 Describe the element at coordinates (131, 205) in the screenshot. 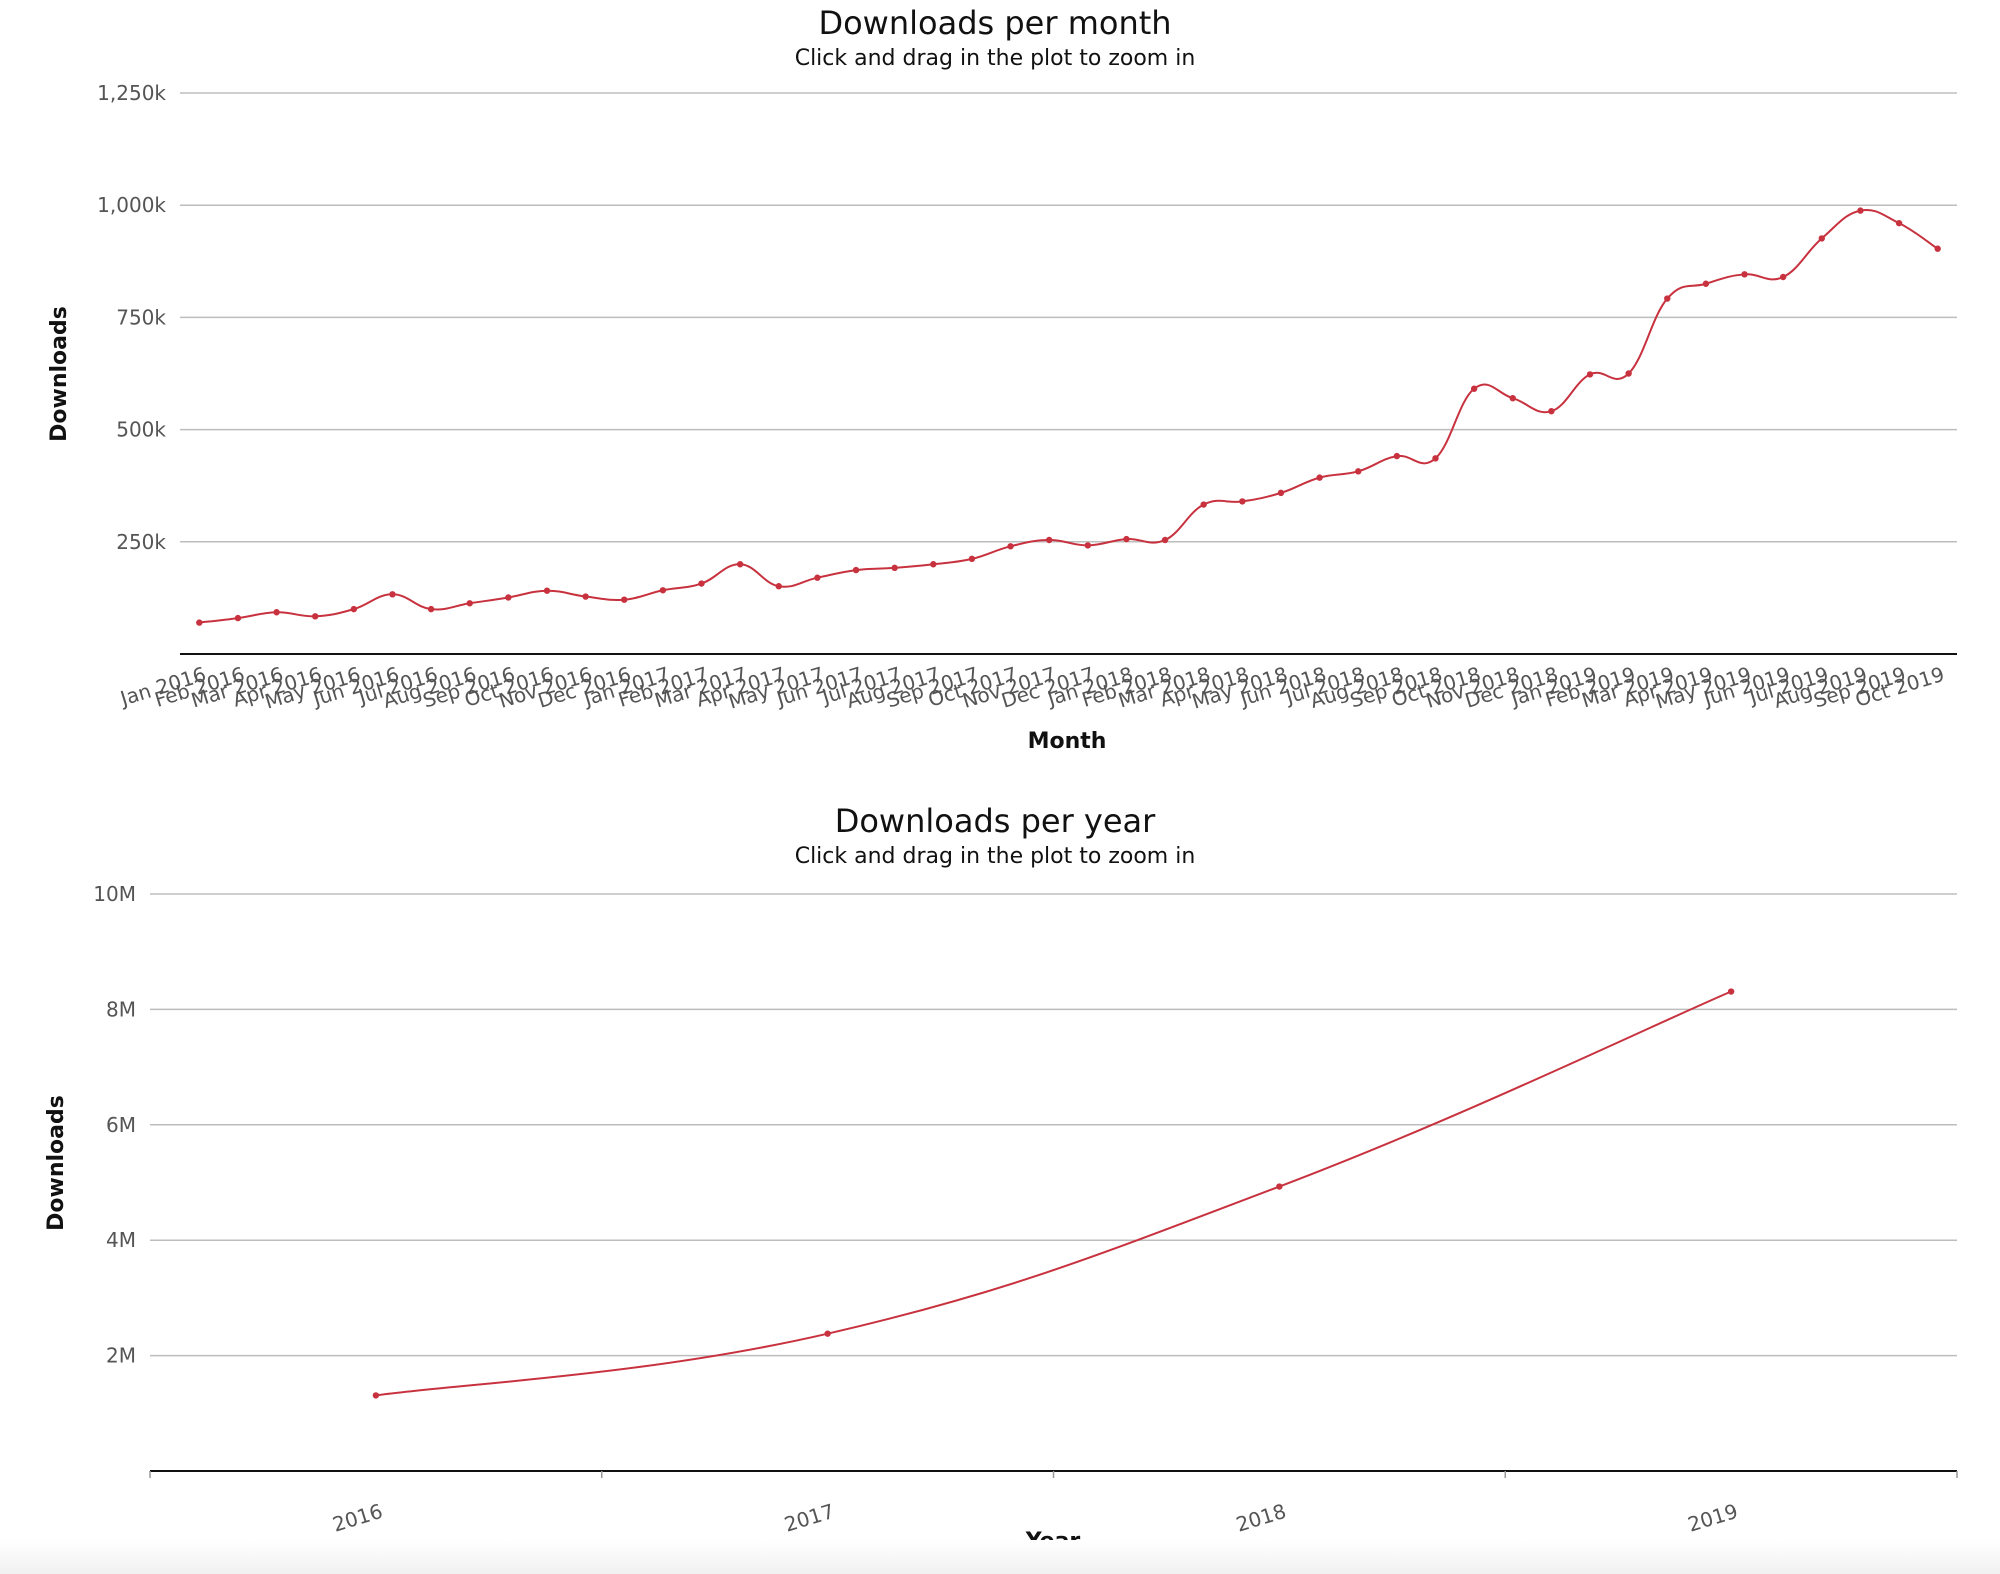

I see `y-tick-label: 1,000k` at that location.